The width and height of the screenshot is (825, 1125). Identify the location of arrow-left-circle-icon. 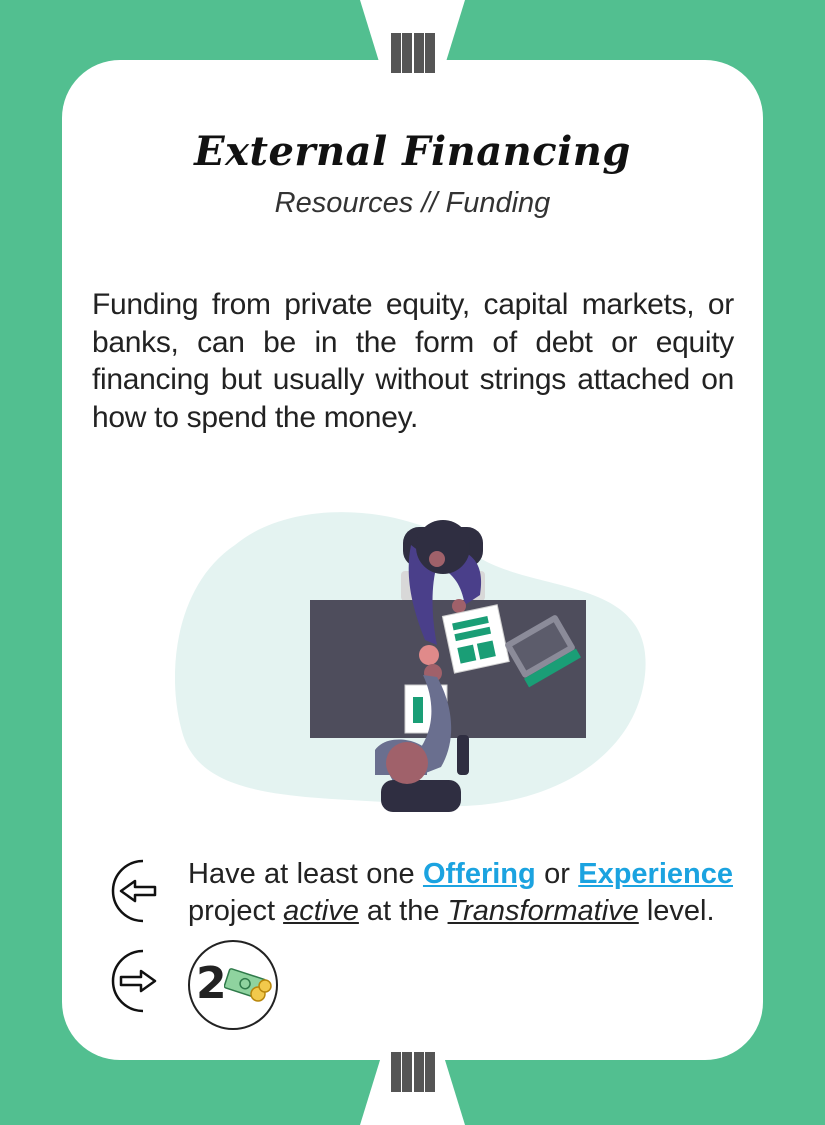
(134, 891).